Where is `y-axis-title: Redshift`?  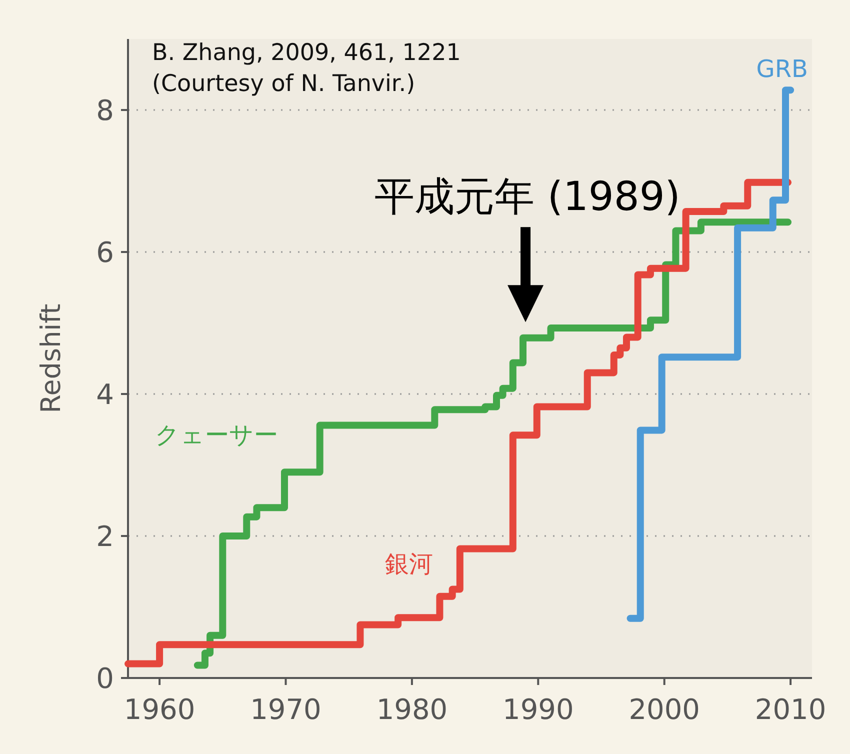 y-axis-title: Redshift is located at coordinates (51, 359).